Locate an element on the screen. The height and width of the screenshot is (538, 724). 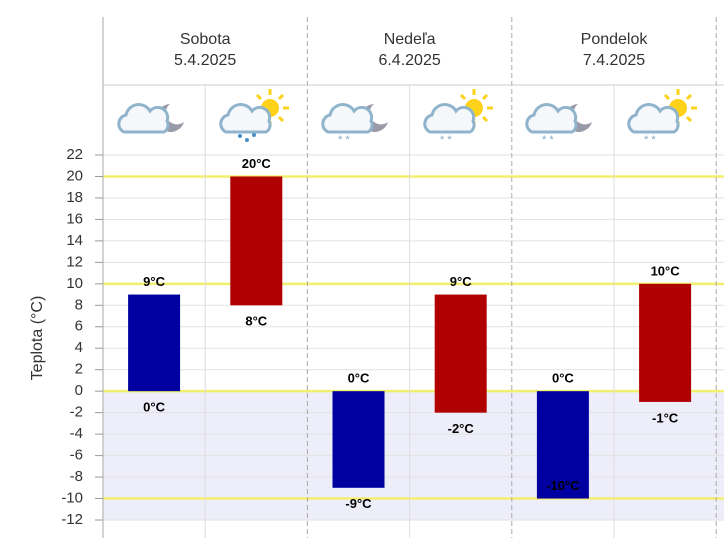
weather-icons is located at coordinates (408, 116).